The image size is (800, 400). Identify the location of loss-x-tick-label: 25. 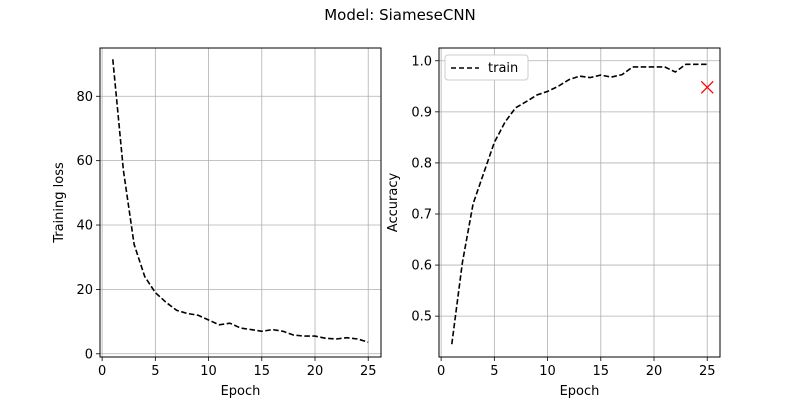
(368, 371).